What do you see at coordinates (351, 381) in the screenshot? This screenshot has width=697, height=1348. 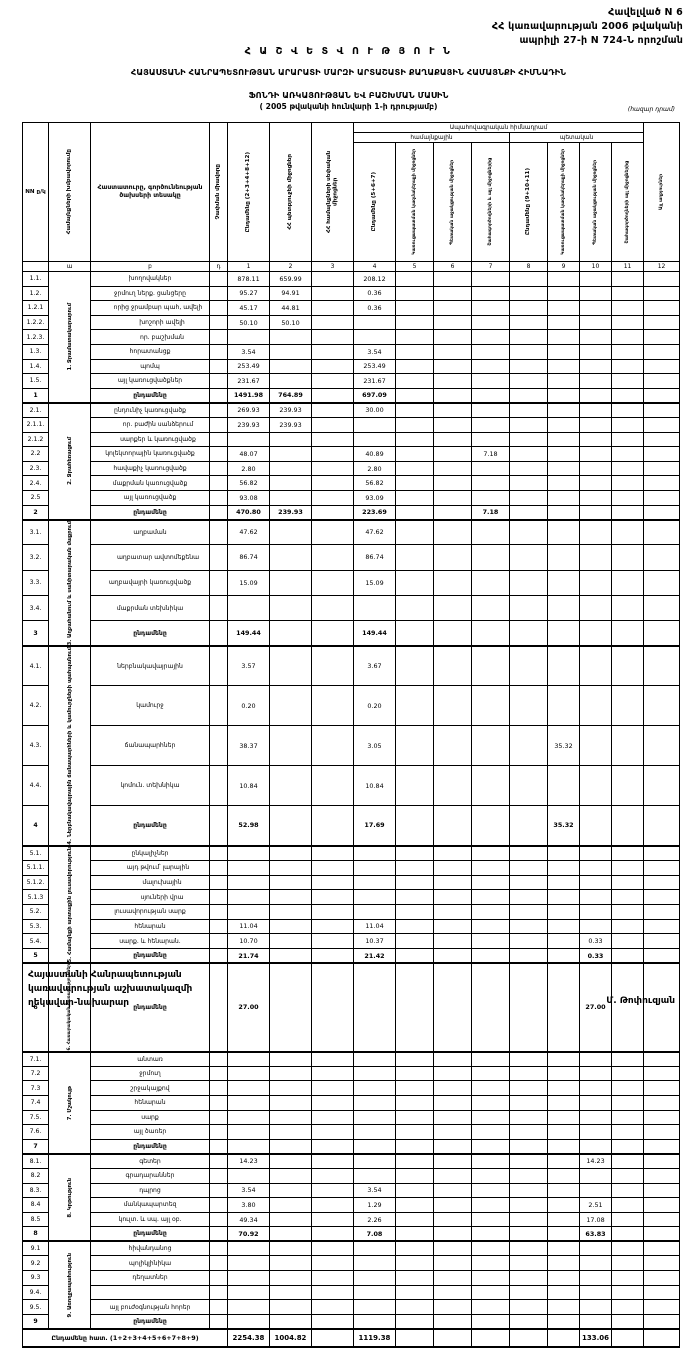 I see `table-row: 1.5. այլ կառուցվածքներ 231.67 231.67` at bounding box center [351, 381].